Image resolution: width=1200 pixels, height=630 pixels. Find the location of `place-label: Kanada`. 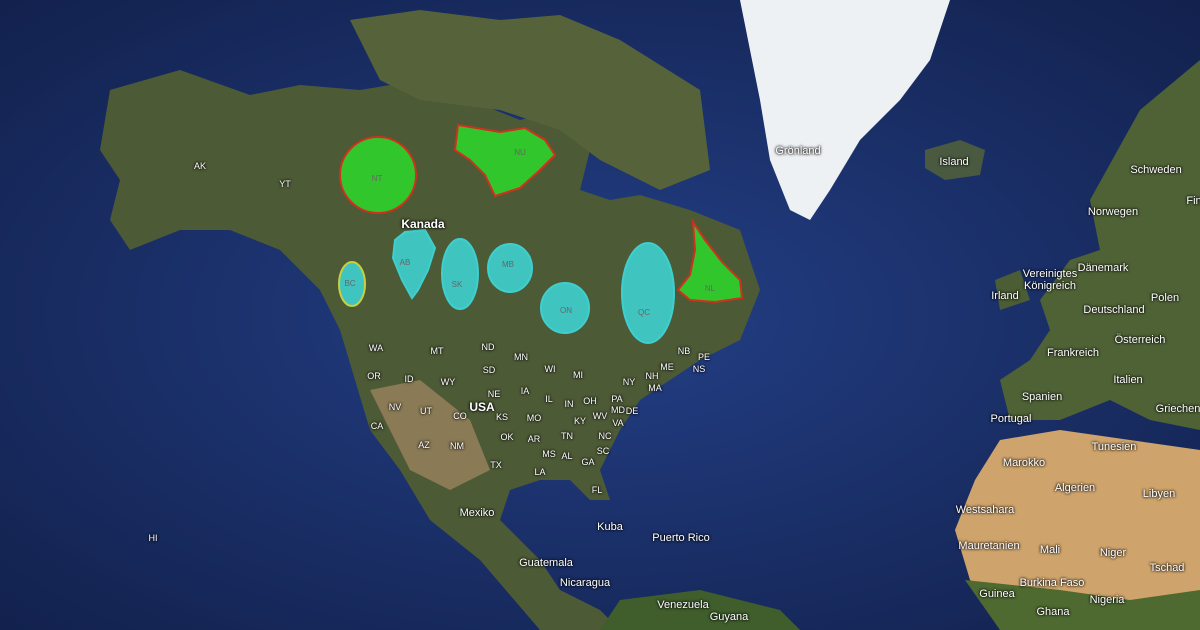

place-label: Kanada is located at coordinates (423, 224).